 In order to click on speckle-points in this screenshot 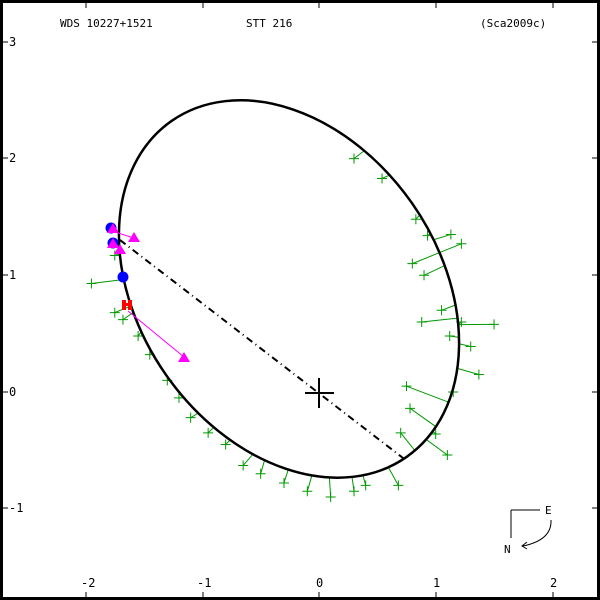, I will do `click(148, 292)`.